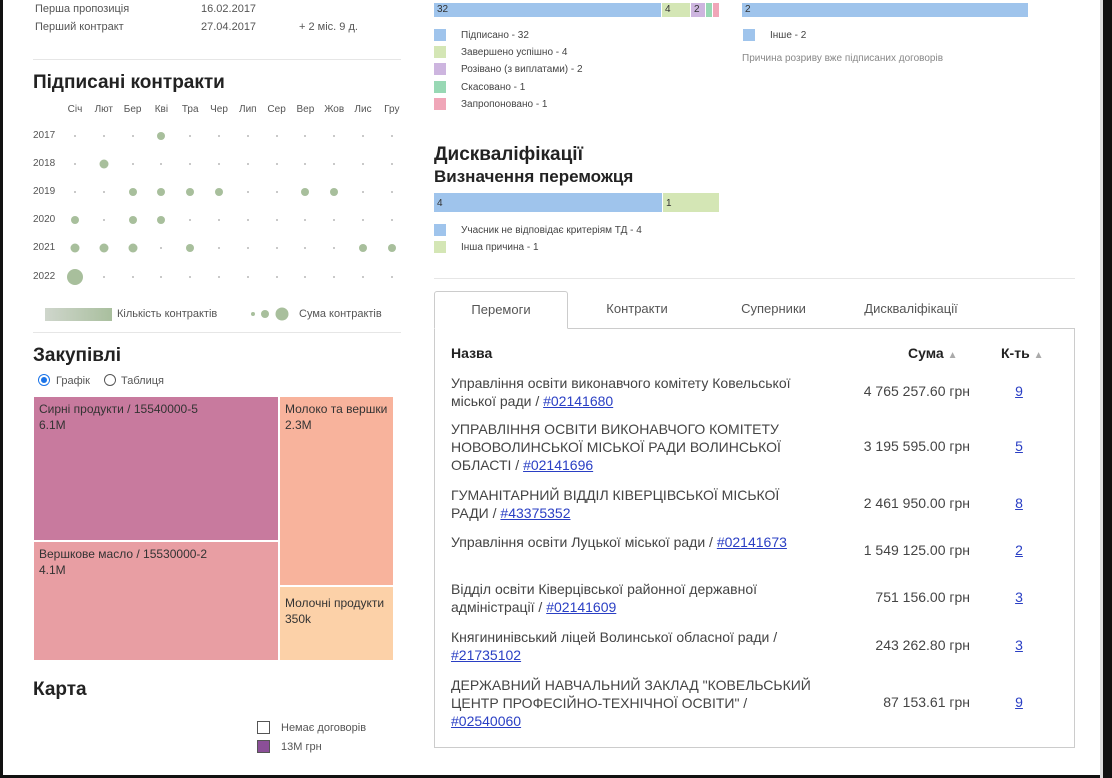  I want to click on disq-segment: 1, so click(691, 202).